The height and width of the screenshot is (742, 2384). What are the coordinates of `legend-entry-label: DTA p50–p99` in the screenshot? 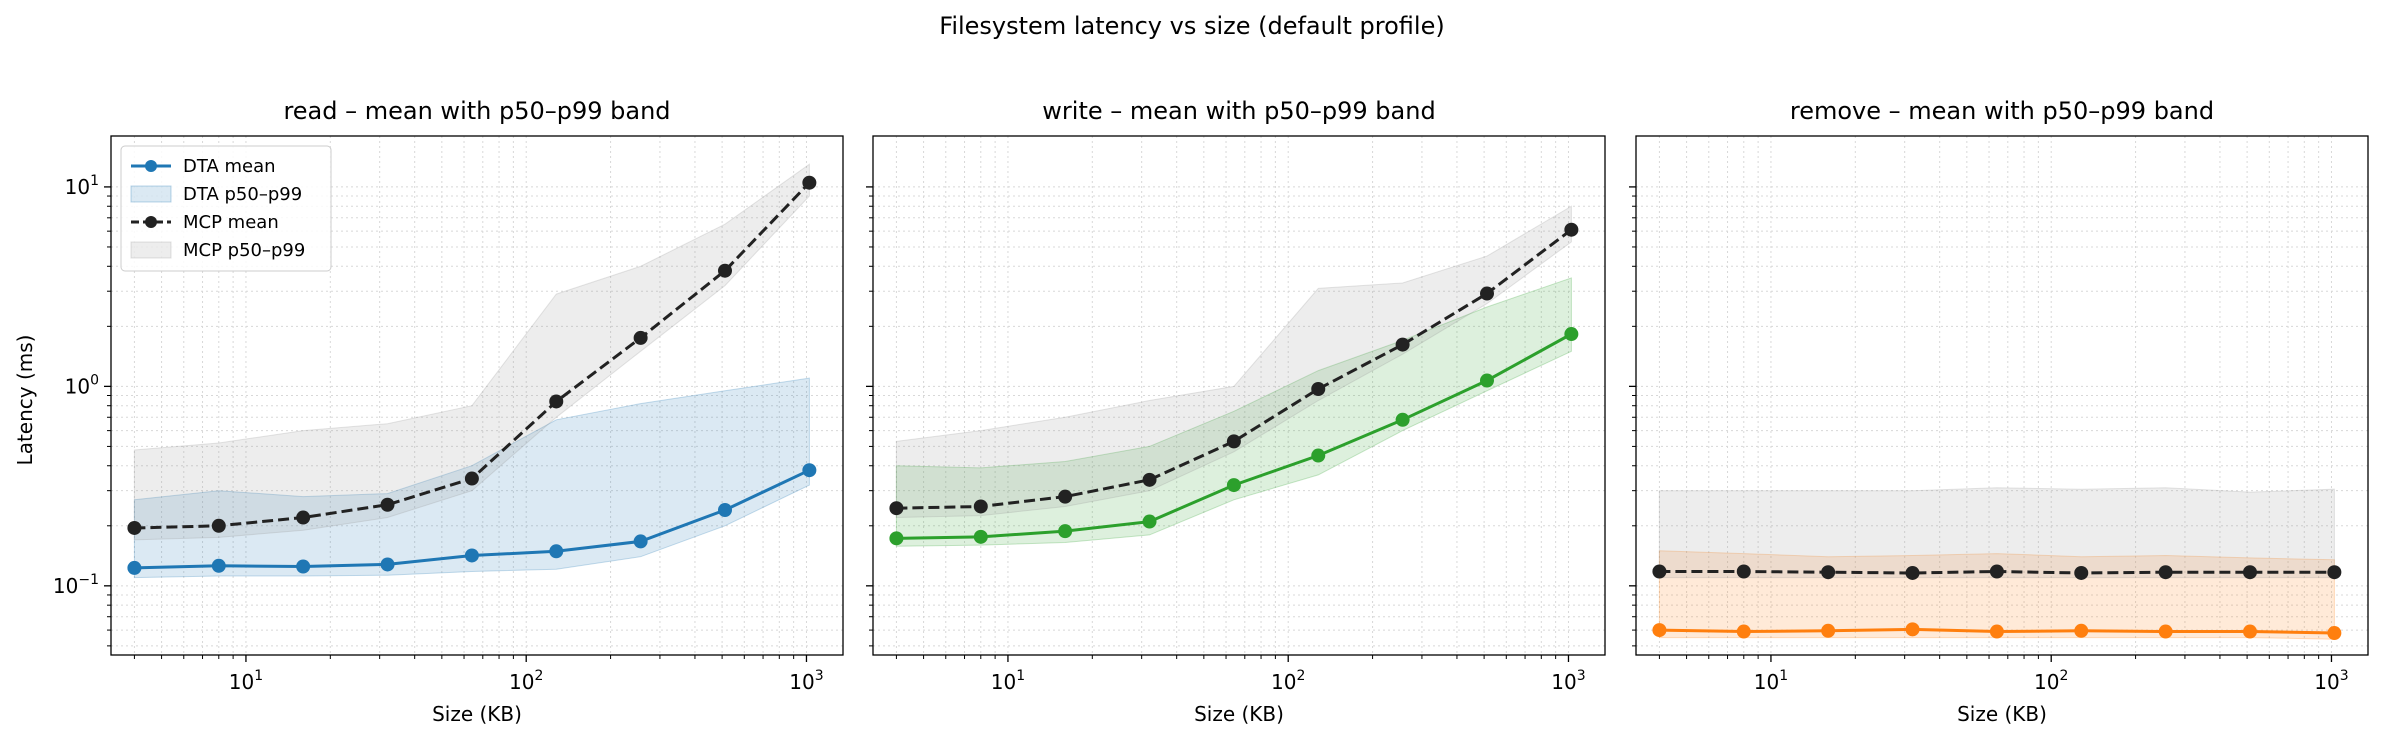 It's located at (242, 194).